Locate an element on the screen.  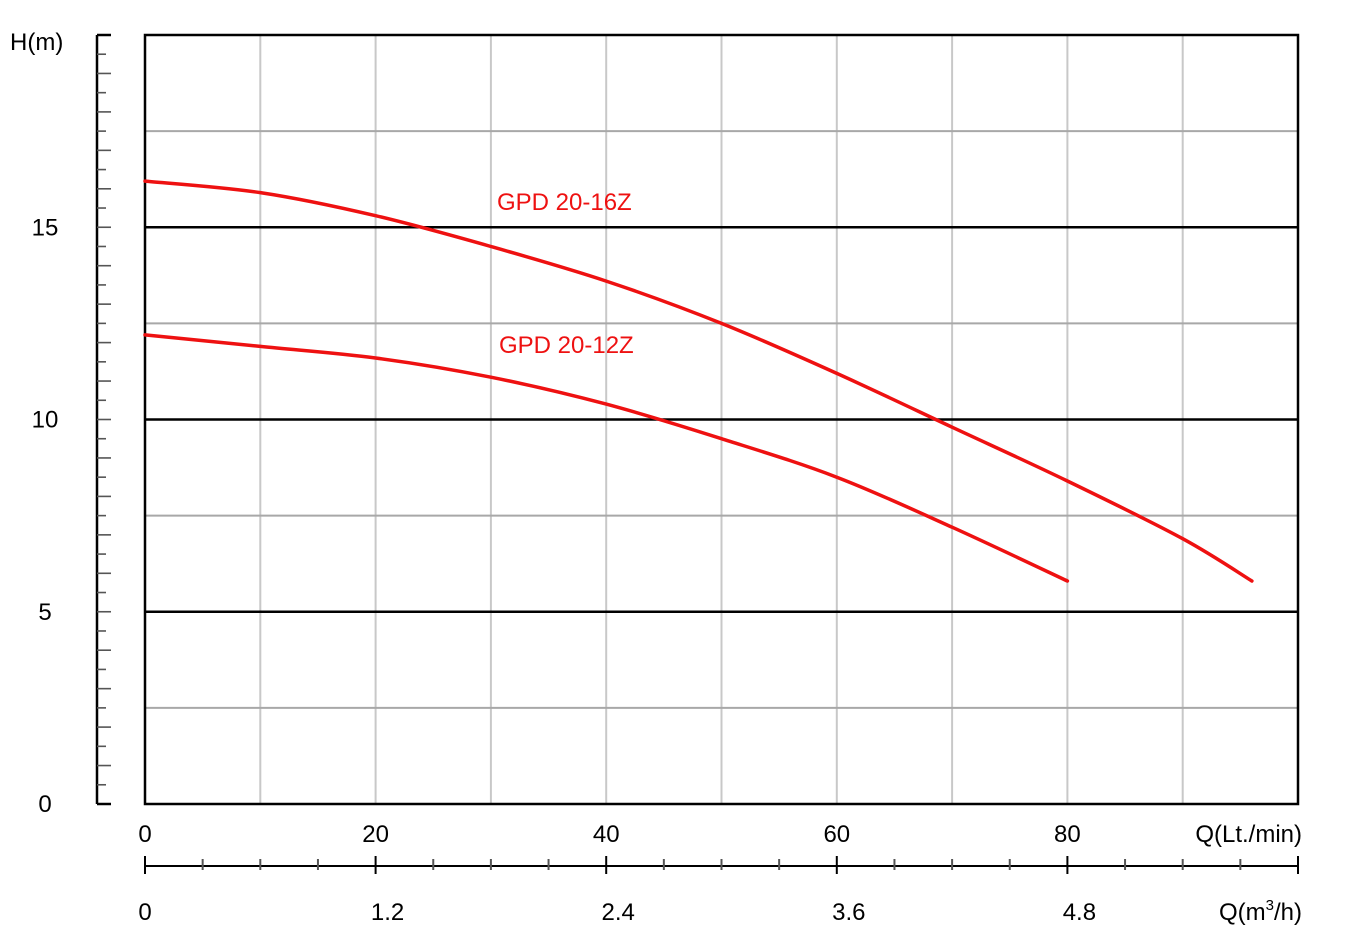
x-tick-label: 80 is located at coordinates (1067, 834).